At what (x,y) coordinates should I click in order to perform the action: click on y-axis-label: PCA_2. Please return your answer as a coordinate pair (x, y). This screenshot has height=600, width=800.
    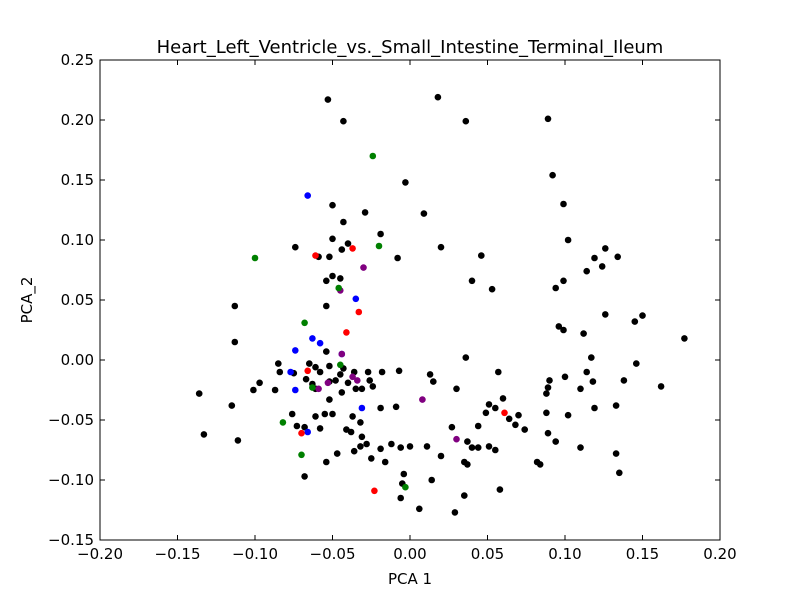
    Looking at the image, I should click on (27, 300).